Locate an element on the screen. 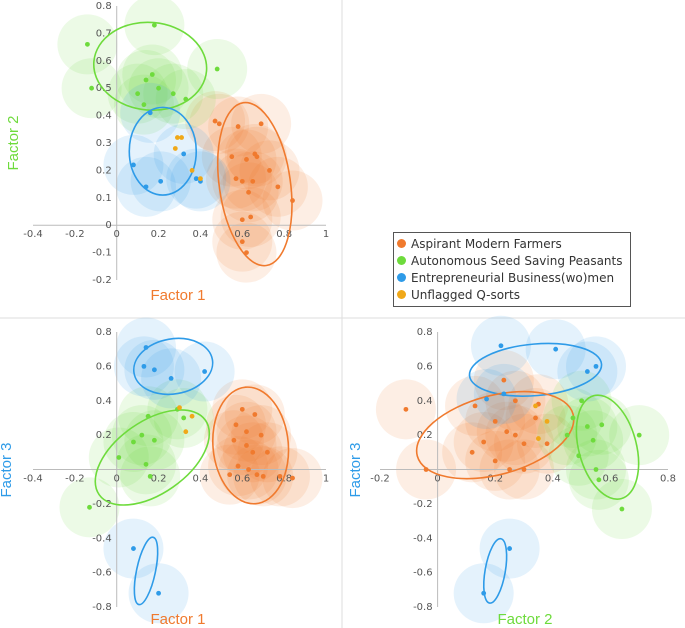  legend-marker-yellow is located at coordinates (401, 294).